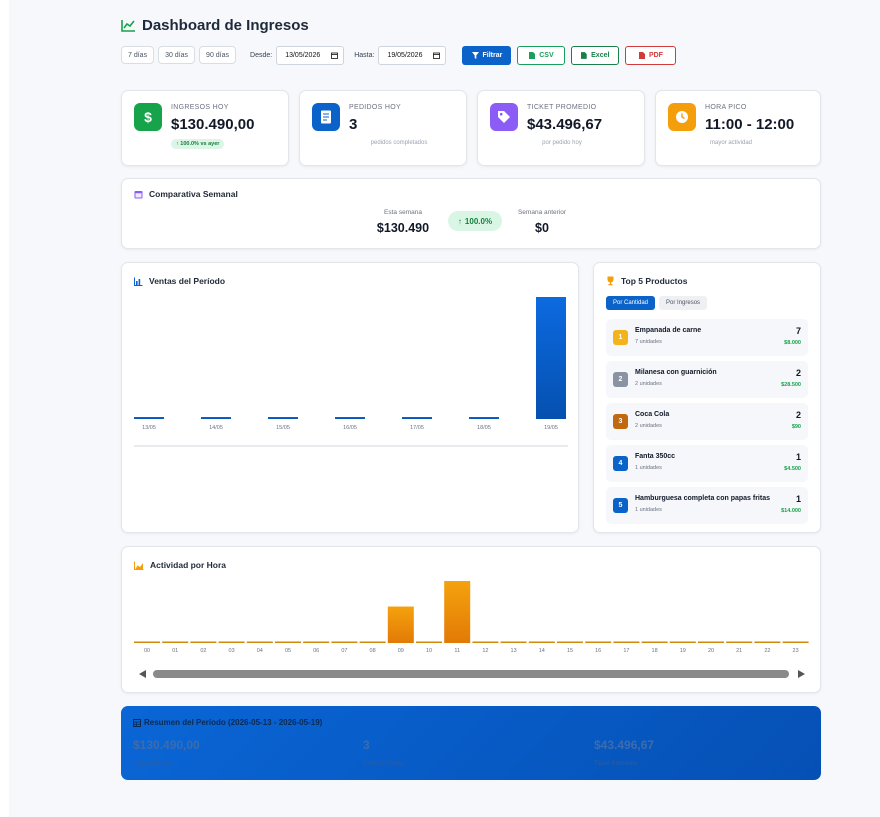 This screenshot has height=817, width=880. What do you see at coordinates (366, 745) in the screenshot?
I see `summary-orders-value: 3` at bounding box center [366, 745].